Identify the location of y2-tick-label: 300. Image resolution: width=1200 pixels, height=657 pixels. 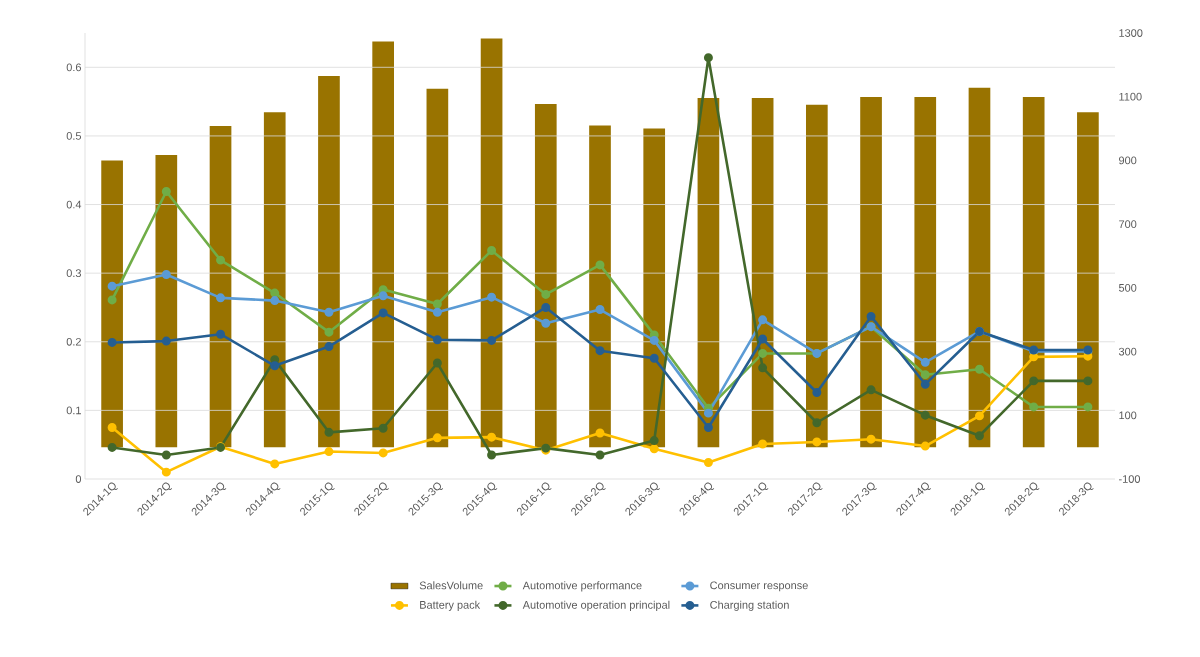
(1127, 351).